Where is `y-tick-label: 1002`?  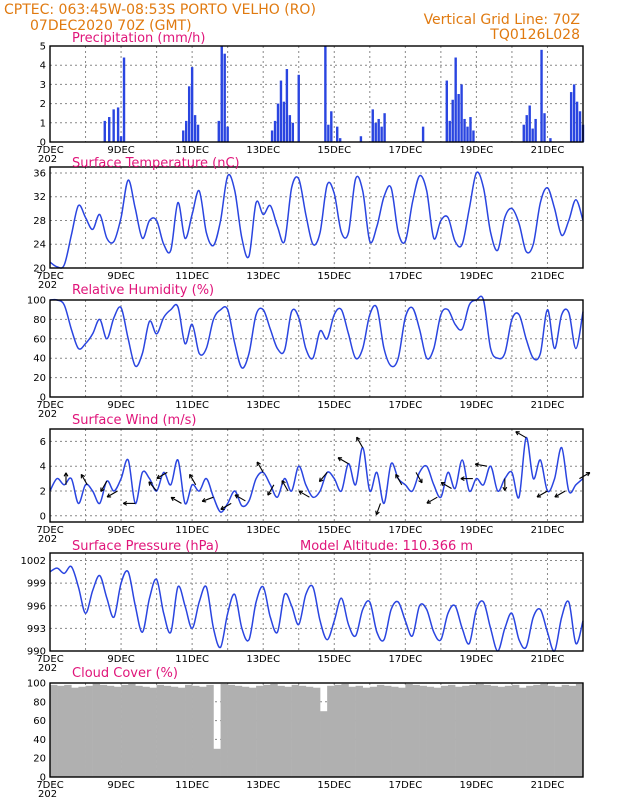
y-tick-label: 1002 is located at coordinates (33, 561).